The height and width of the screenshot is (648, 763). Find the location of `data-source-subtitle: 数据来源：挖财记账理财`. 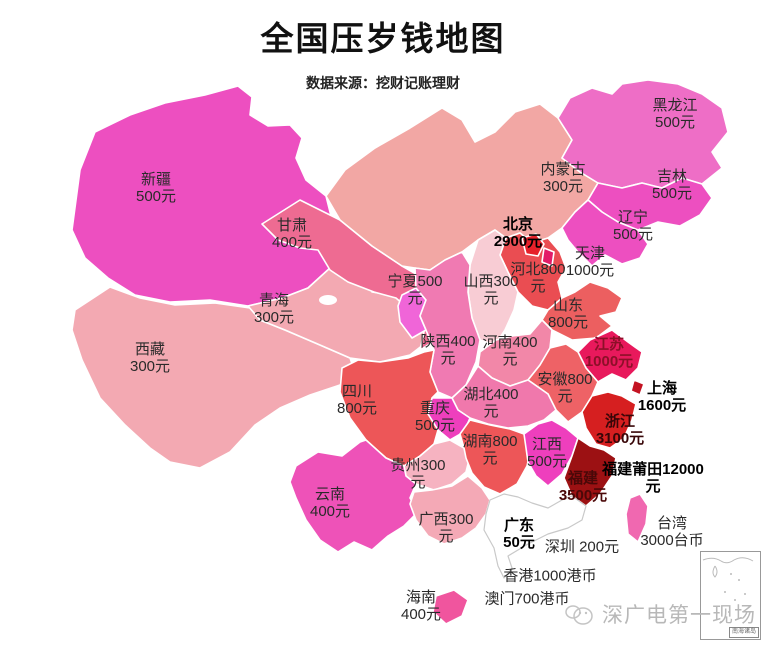

data-source-subtitle: 数据来源：挖财记账理财 is located at coordinates (383, 83).